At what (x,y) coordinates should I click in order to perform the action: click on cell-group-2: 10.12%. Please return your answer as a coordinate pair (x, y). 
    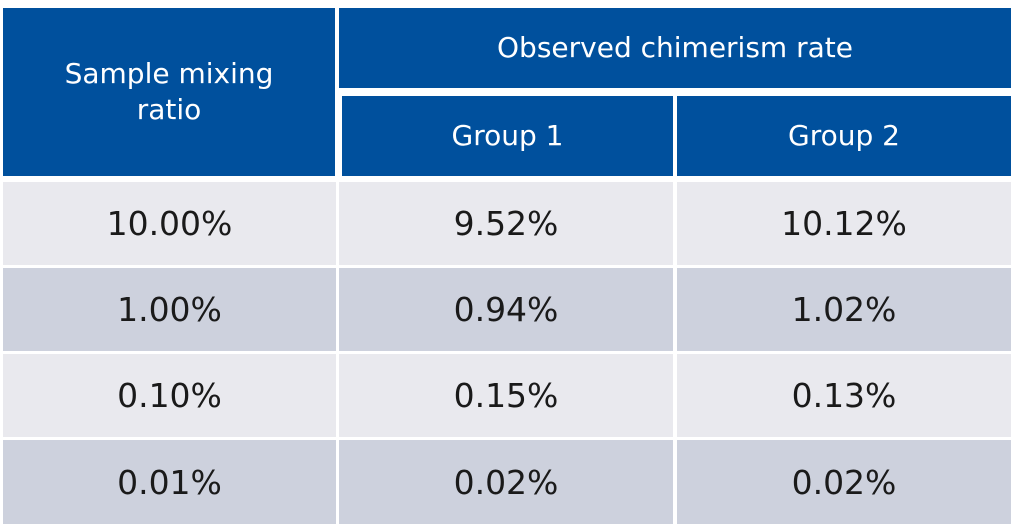
    Looking at the image, I should click on (844, 223).